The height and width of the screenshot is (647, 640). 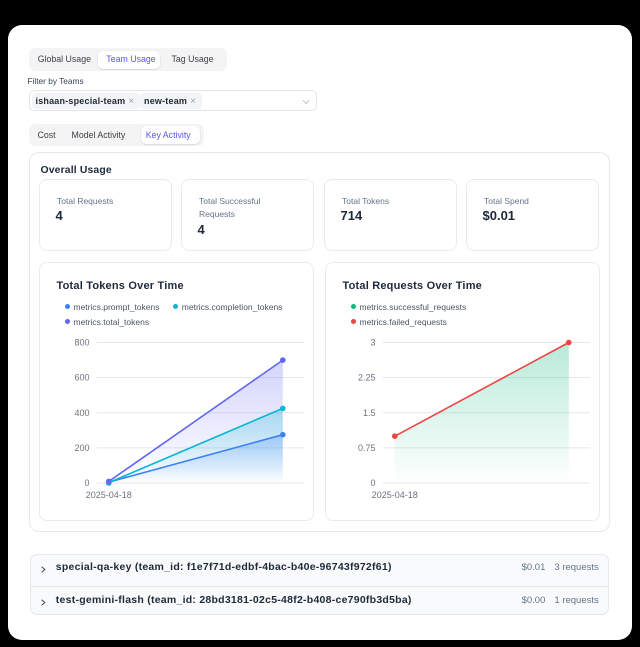 What do you see at coordinates (367, 448) in the screenshot?
I see `svg-text: 0.75` at bounding box center [367, 448].